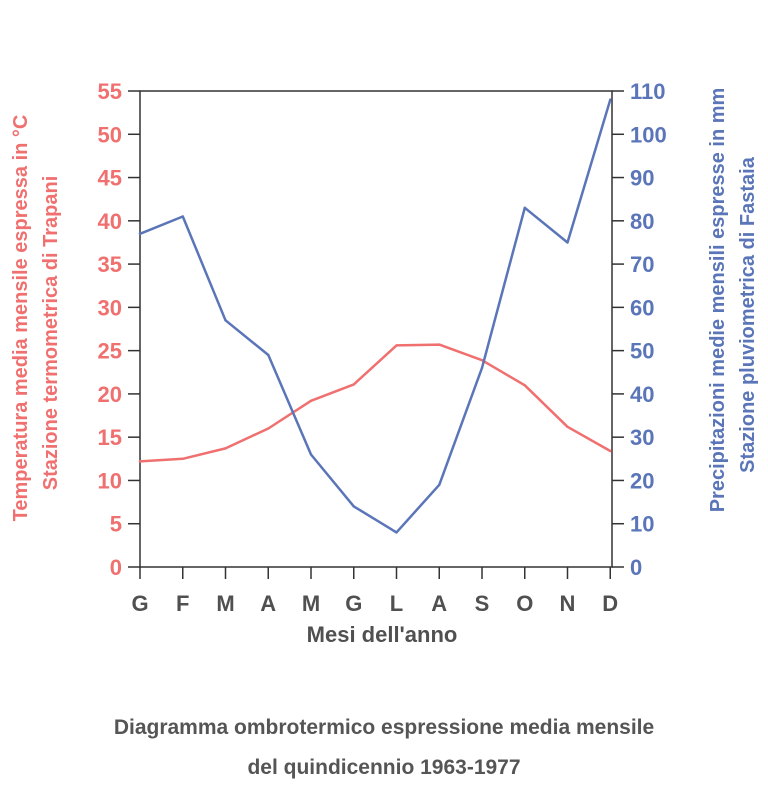  What do you see at coordinates (482, 603) in the screenshot?
I see `x-tick-label: S` at bounding box center [482, 603].